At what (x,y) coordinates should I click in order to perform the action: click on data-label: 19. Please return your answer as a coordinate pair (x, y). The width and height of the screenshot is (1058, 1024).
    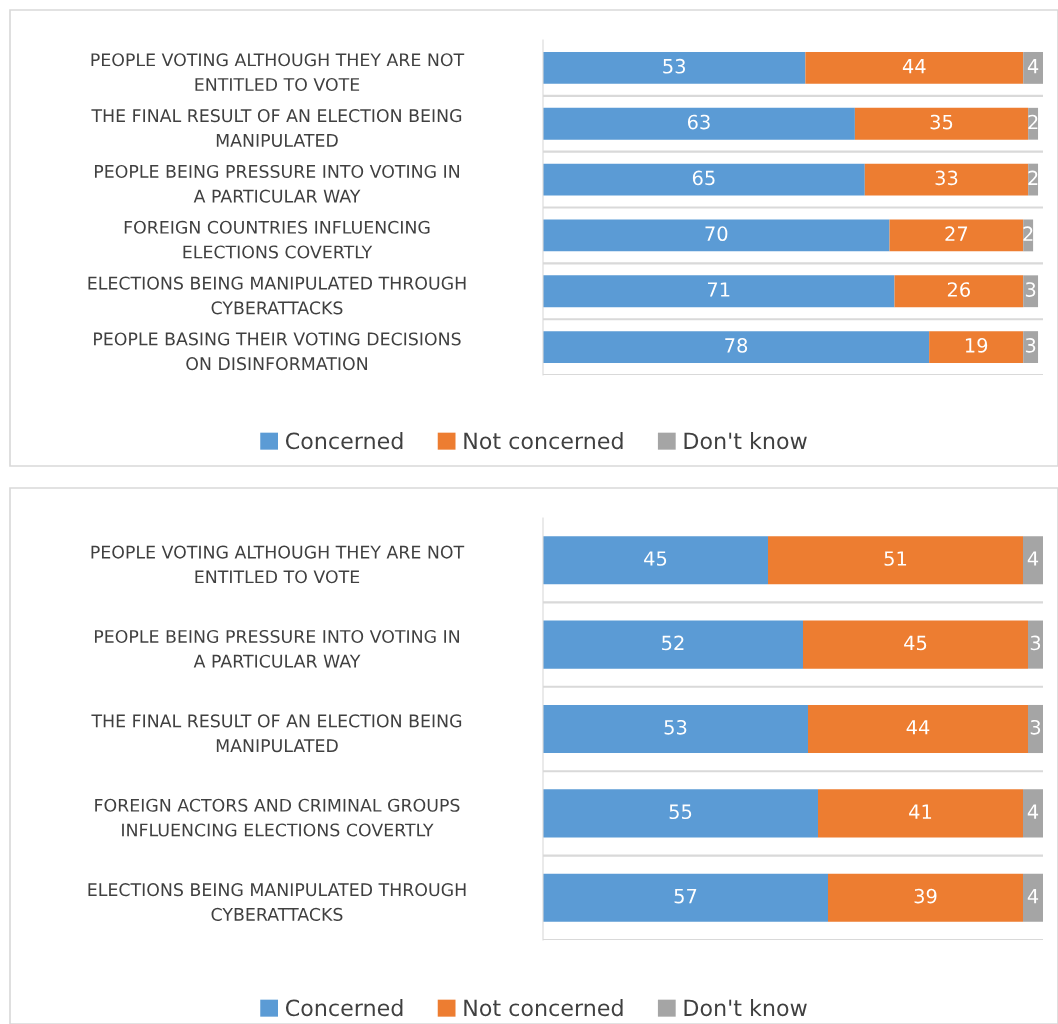
    Looking at the image, I should click on (976, 345).